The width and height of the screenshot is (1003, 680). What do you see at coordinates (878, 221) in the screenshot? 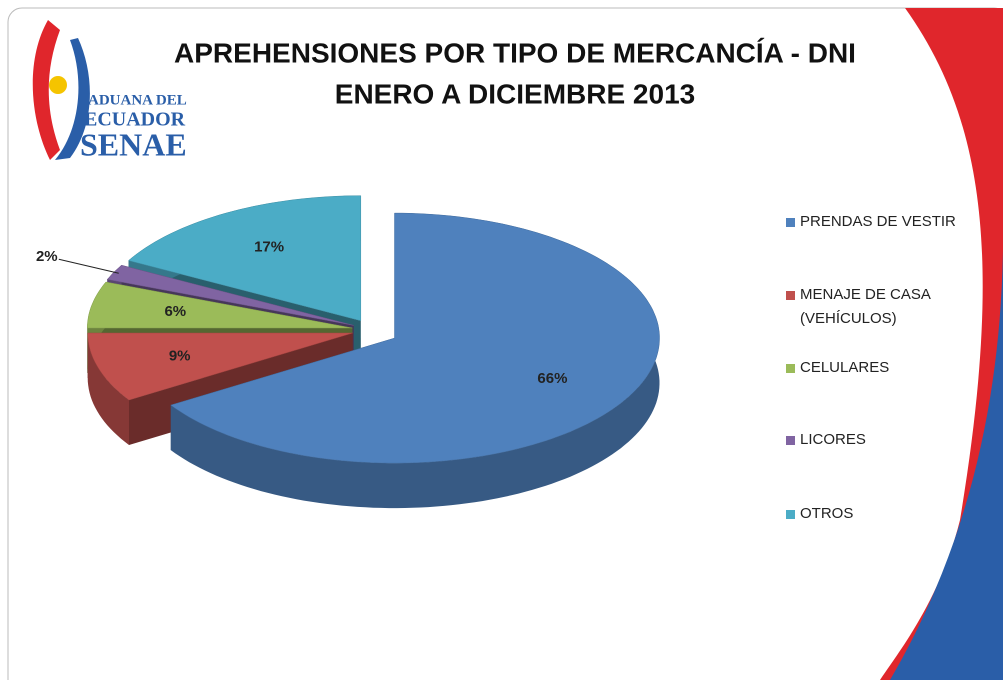
I see `legend-label: PRENDAS DE VESTIR` at bounding box center [878, 221].